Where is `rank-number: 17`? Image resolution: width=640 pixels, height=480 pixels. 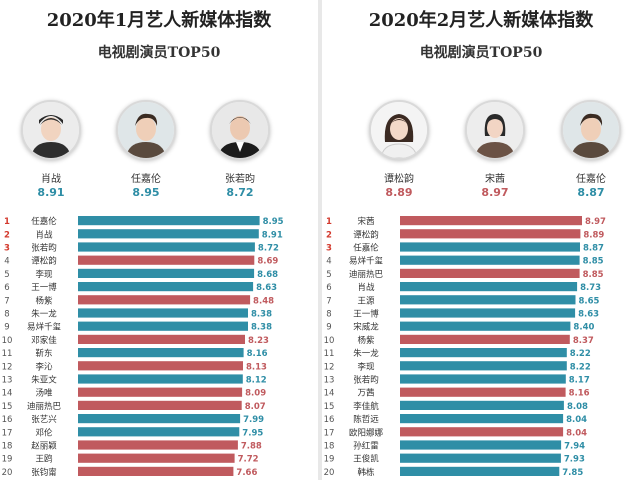 rank-number: 17 is located at coordinates (7, 433).